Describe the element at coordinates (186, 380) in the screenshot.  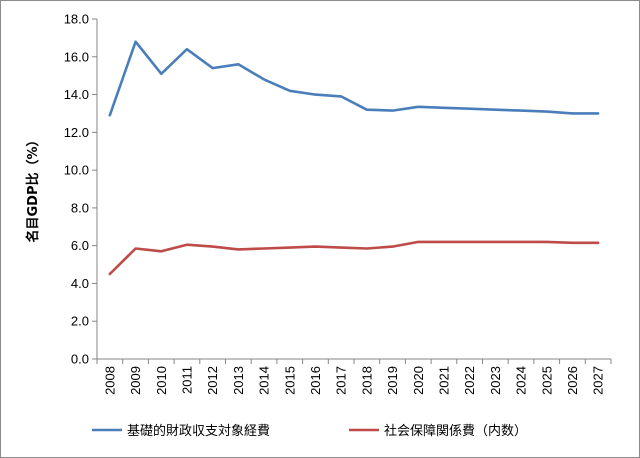
I see `x-tick-label: 2011` at that location.